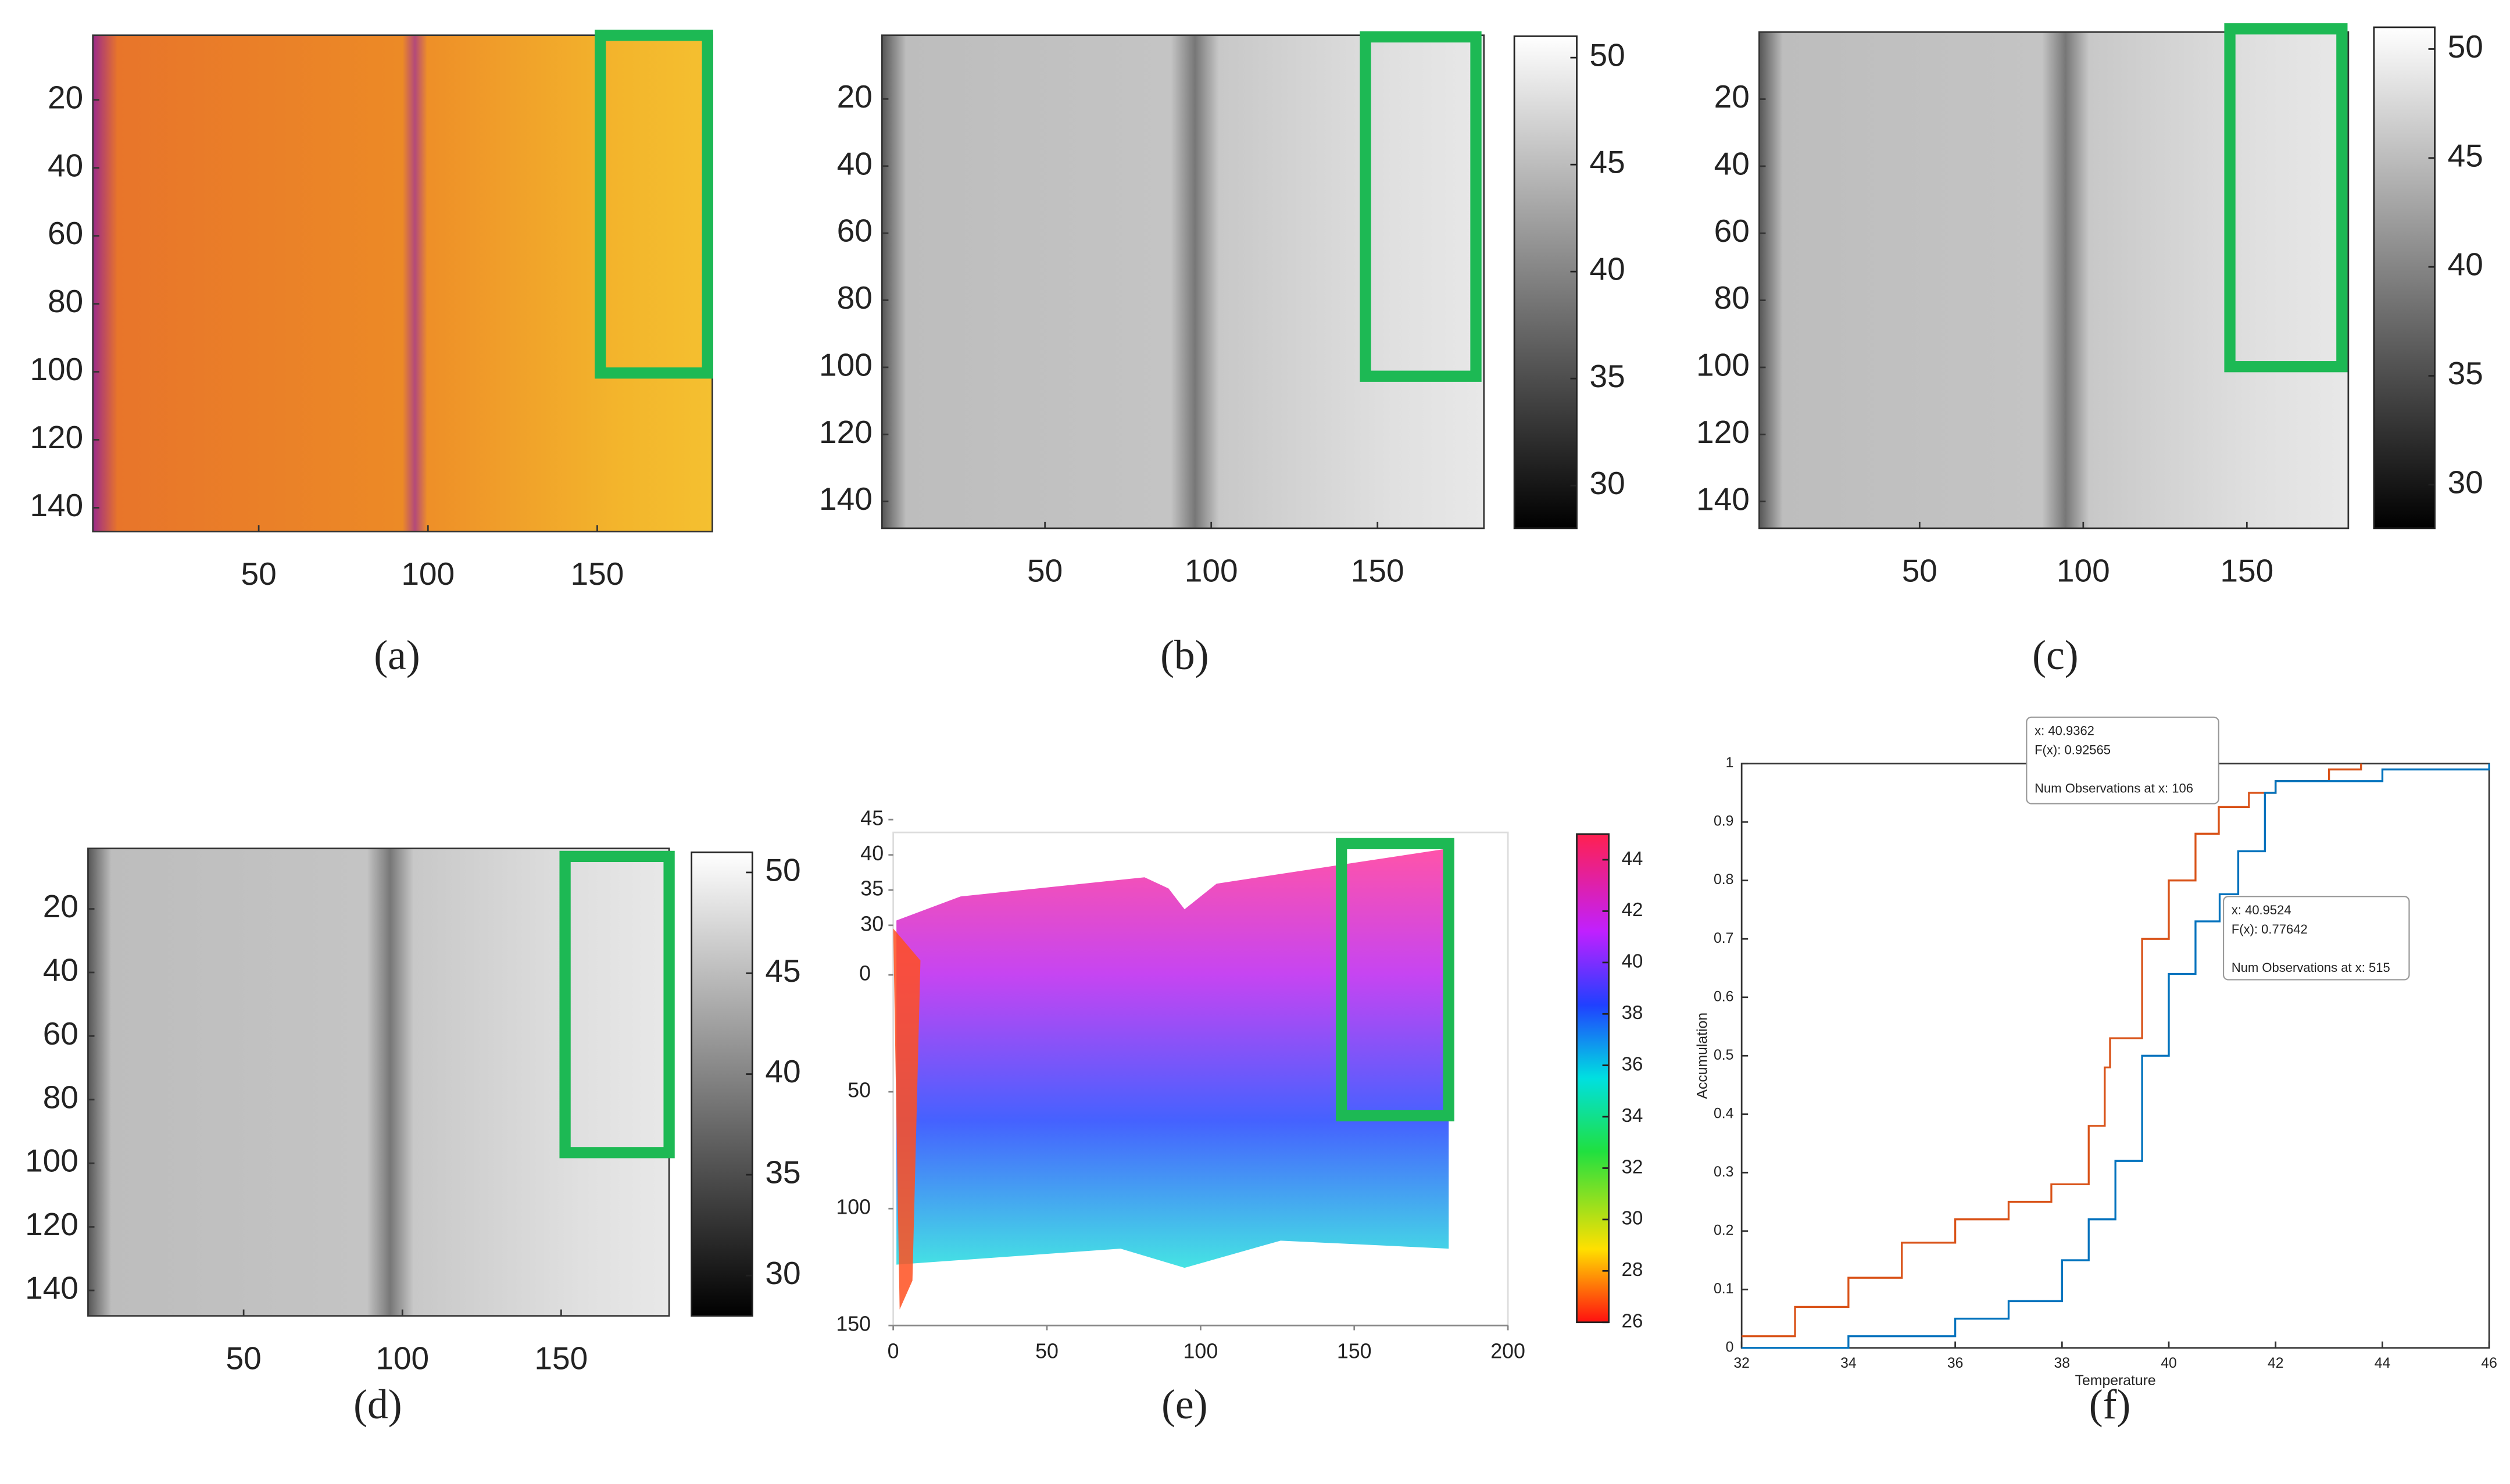 The height and width of the screenshot is (1484, 2510). What do you see at coordinates (1723, 939) in the screenshot?
I see `y-tick-label: 0.7` at bounding box center [1723, 939].